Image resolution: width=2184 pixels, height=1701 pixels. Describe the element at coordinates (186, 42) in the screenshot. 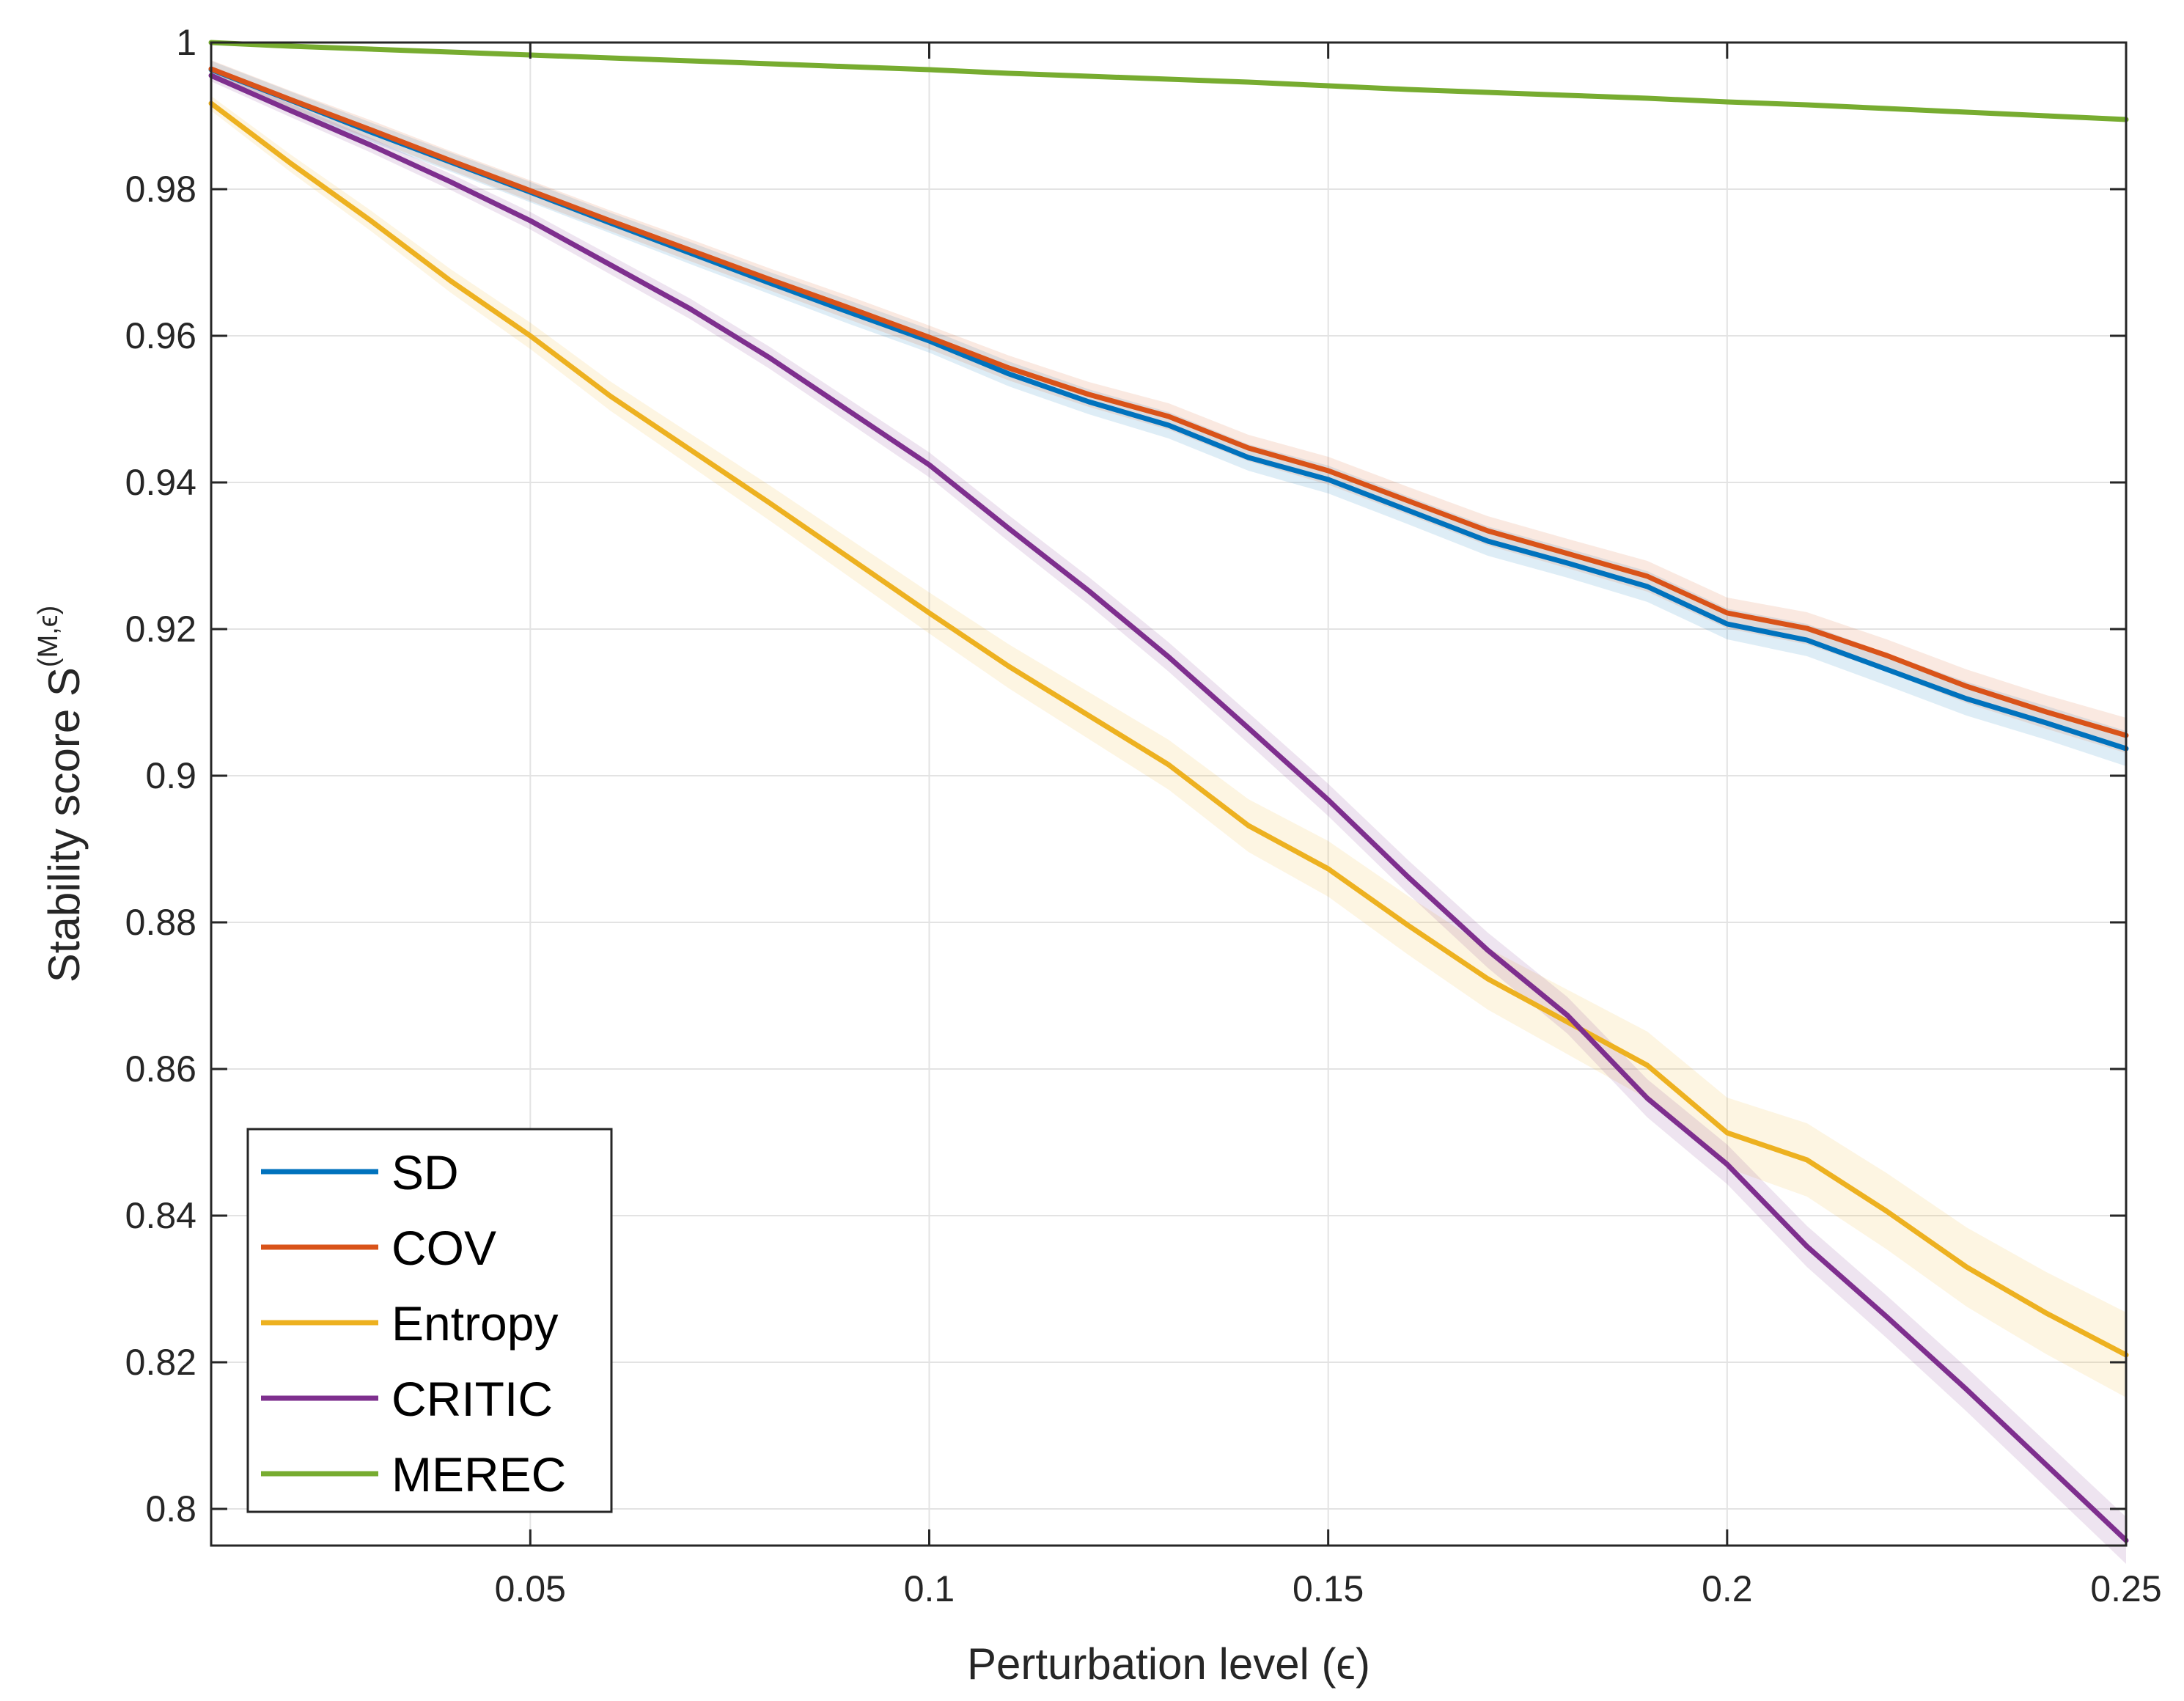

I see `y-tick-label: 1` at that location.